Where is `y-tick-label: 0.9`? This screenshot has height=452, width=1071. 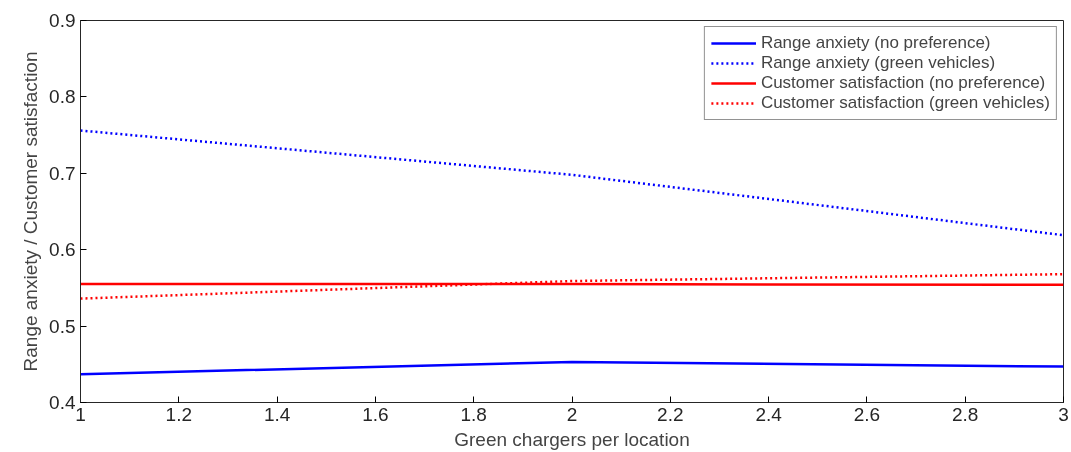
y-tick-label: 0.9 is located at coordinates (62, 20).